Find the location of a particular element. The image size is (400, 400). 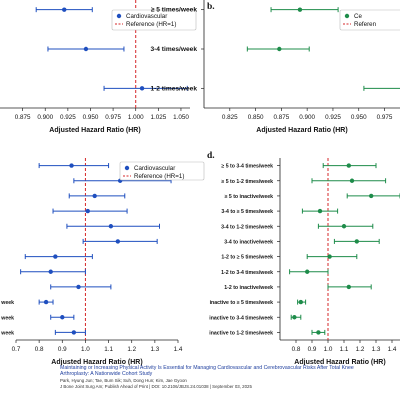

x-tick-label-a: 1.000 is located at coordinates (136, 117).